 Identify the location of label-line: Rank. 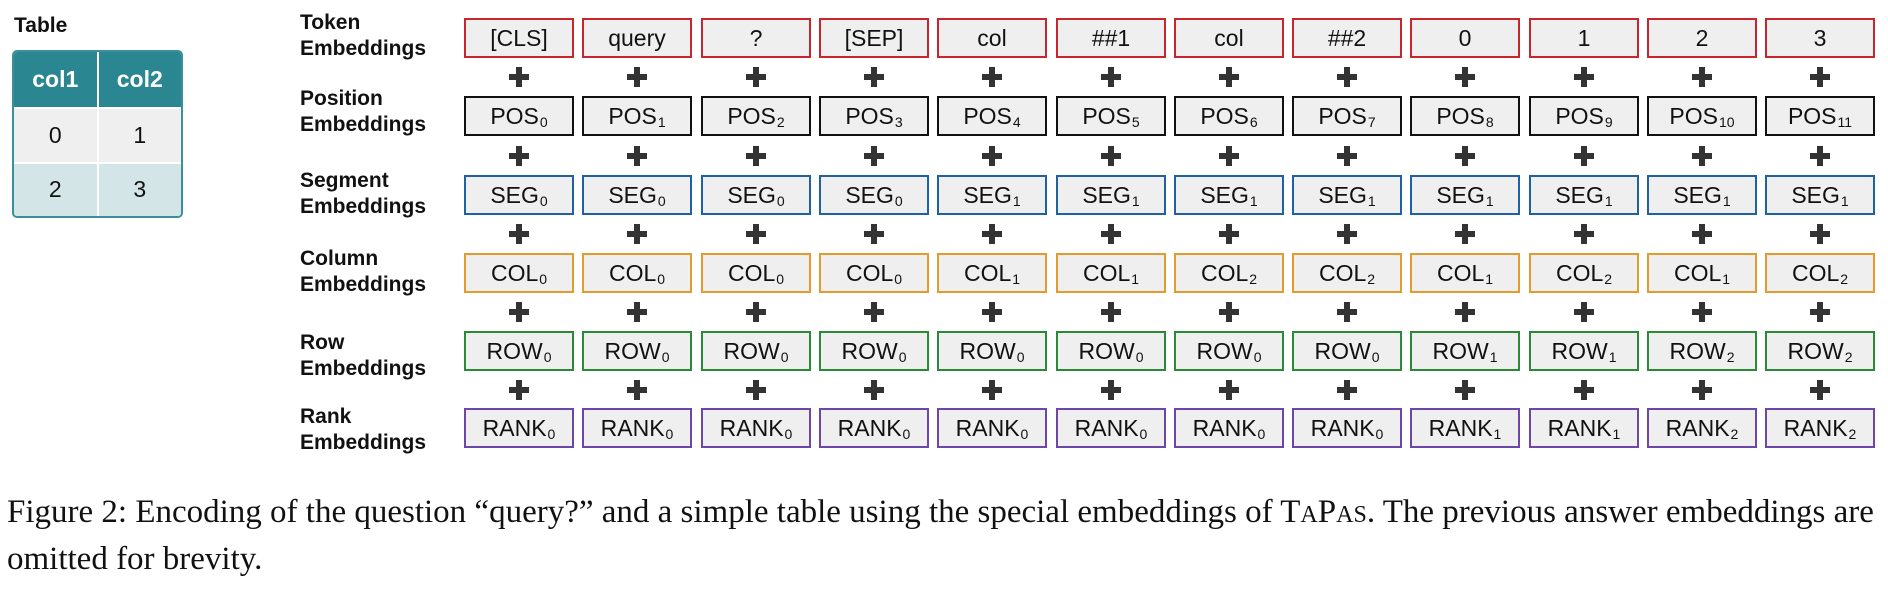
(326, 416).